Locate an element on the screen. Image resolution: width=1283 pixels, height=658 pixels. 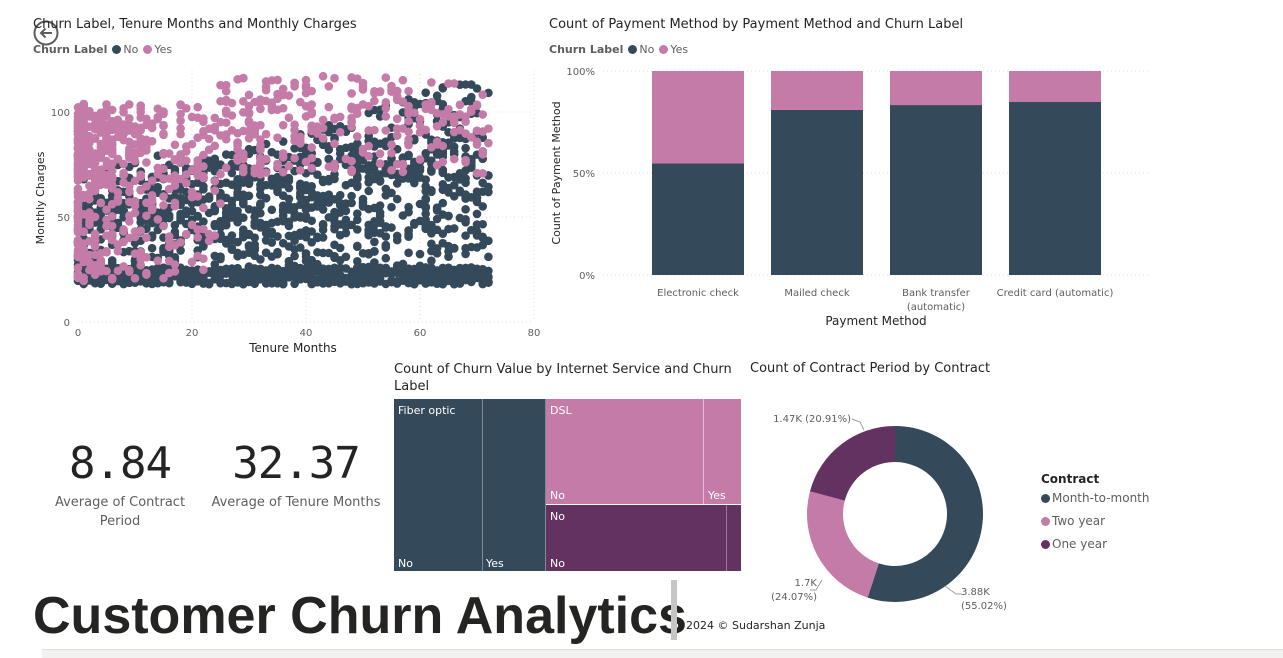
scrollbar-track is located at coordinates (662, 653).